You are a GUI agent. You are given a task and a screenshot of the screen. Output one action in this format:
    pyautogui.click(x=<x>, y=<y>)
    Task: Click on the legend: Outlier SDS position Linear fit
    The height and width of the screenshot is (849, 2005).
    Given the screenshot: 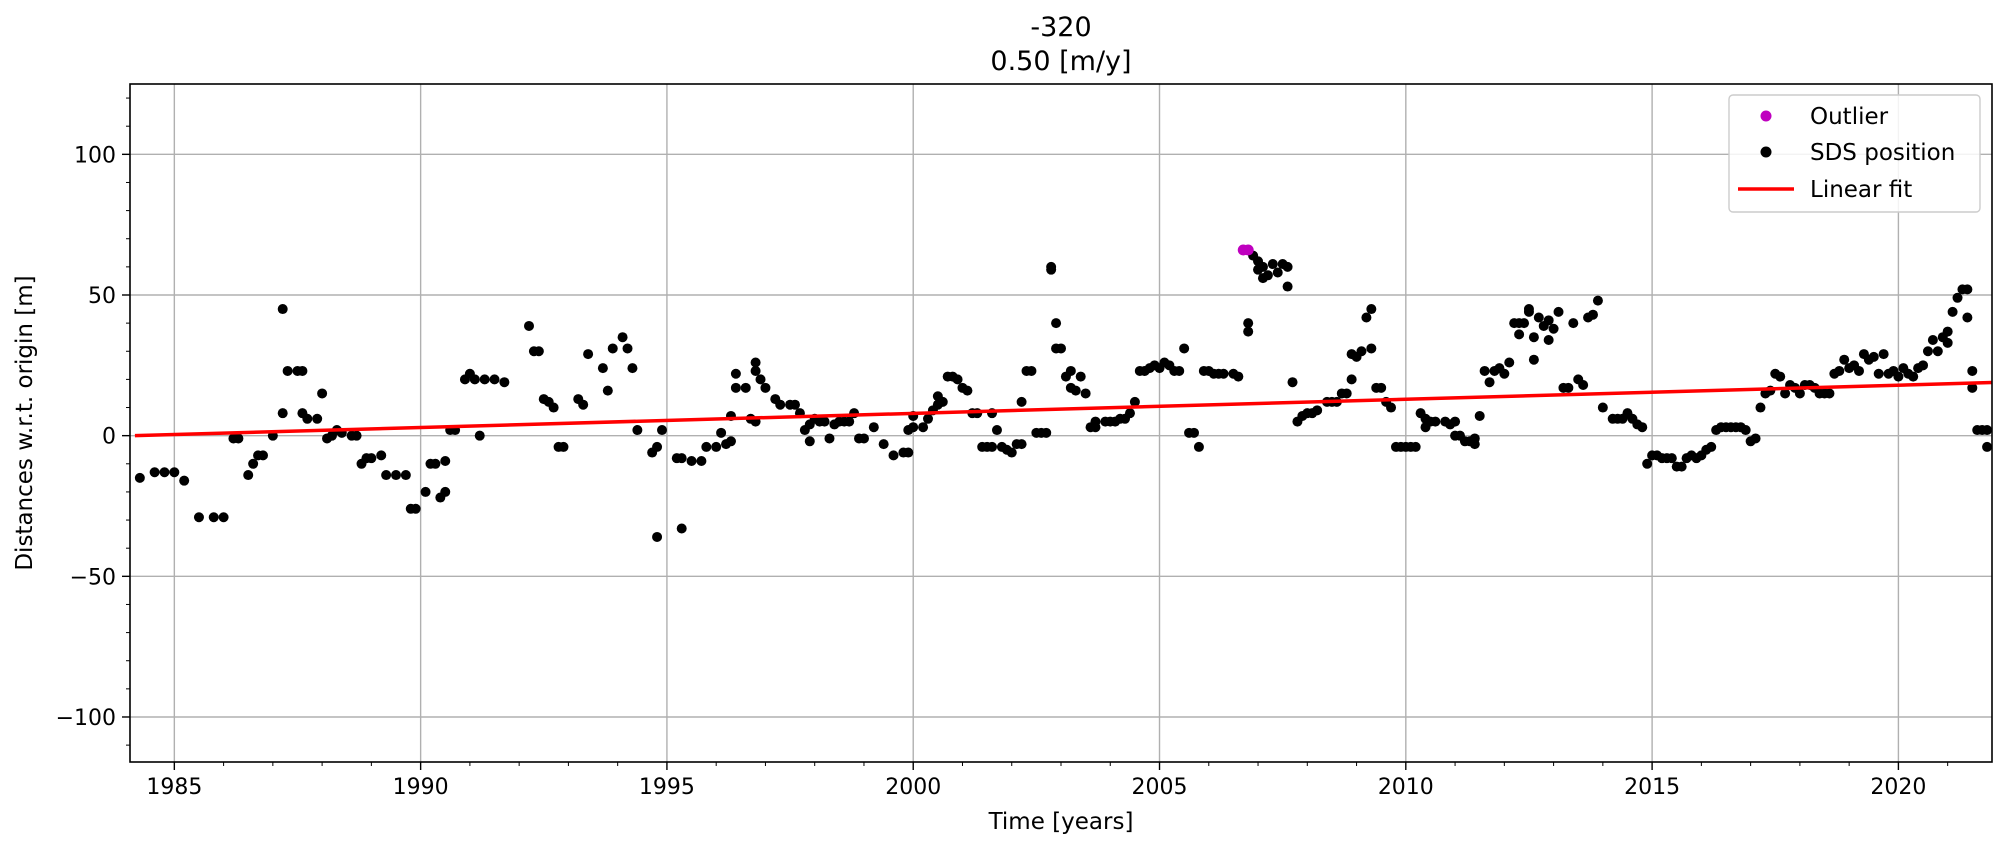 What is the action you would take?
    pyautogui.click(x=1854, y=153)
    